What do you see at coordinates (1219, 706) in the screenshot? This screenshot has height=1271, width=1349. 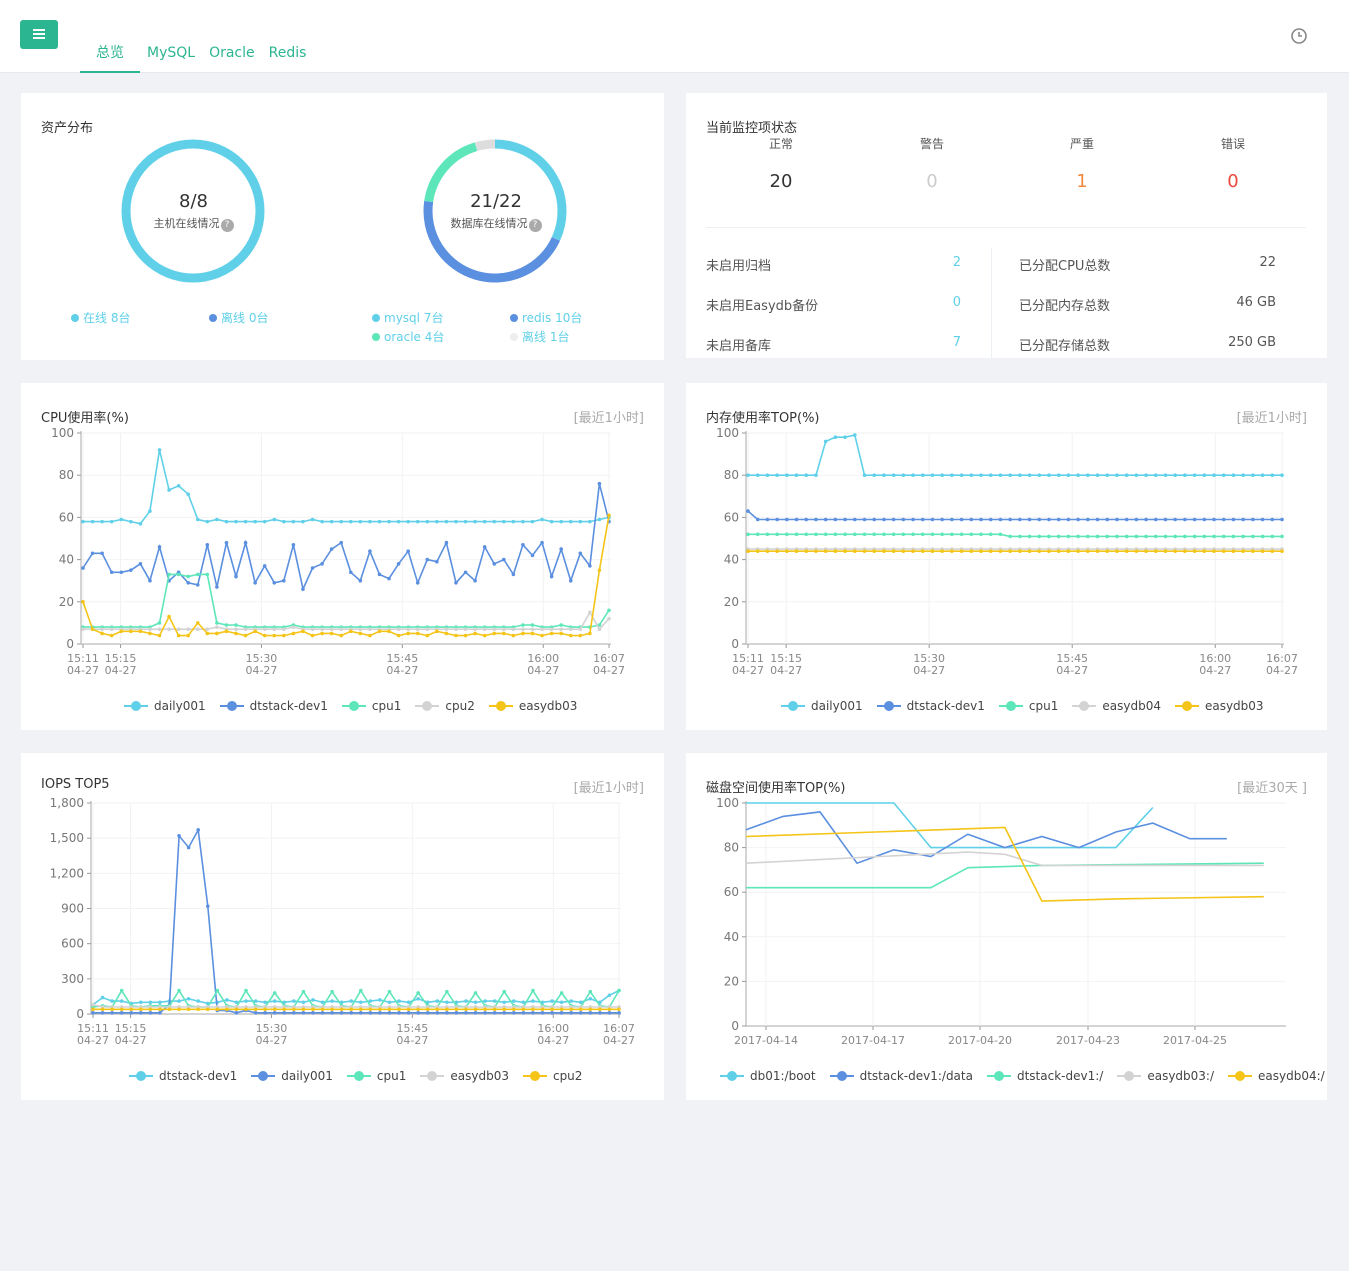 I see `legend-item: easydb03` at bounding box center [1219, 706].